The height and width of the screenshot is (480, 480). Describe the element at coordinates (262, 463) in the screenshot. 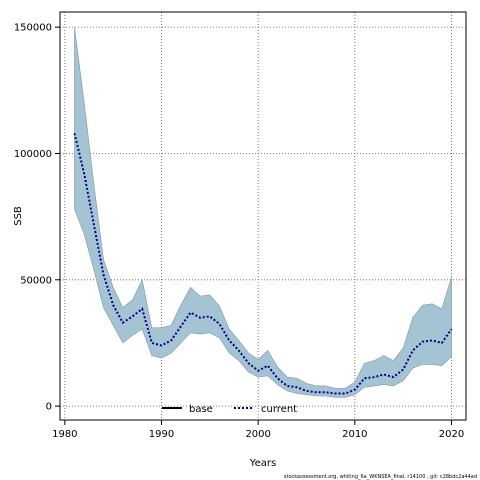

I see `x-axis-label: Years` at that location.